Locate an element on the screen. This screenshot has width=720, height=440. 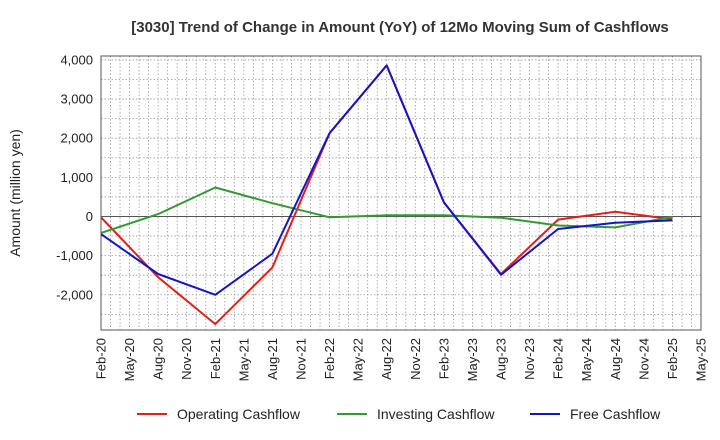
y-tick-label: 0 is located at coordinates (89, 216).